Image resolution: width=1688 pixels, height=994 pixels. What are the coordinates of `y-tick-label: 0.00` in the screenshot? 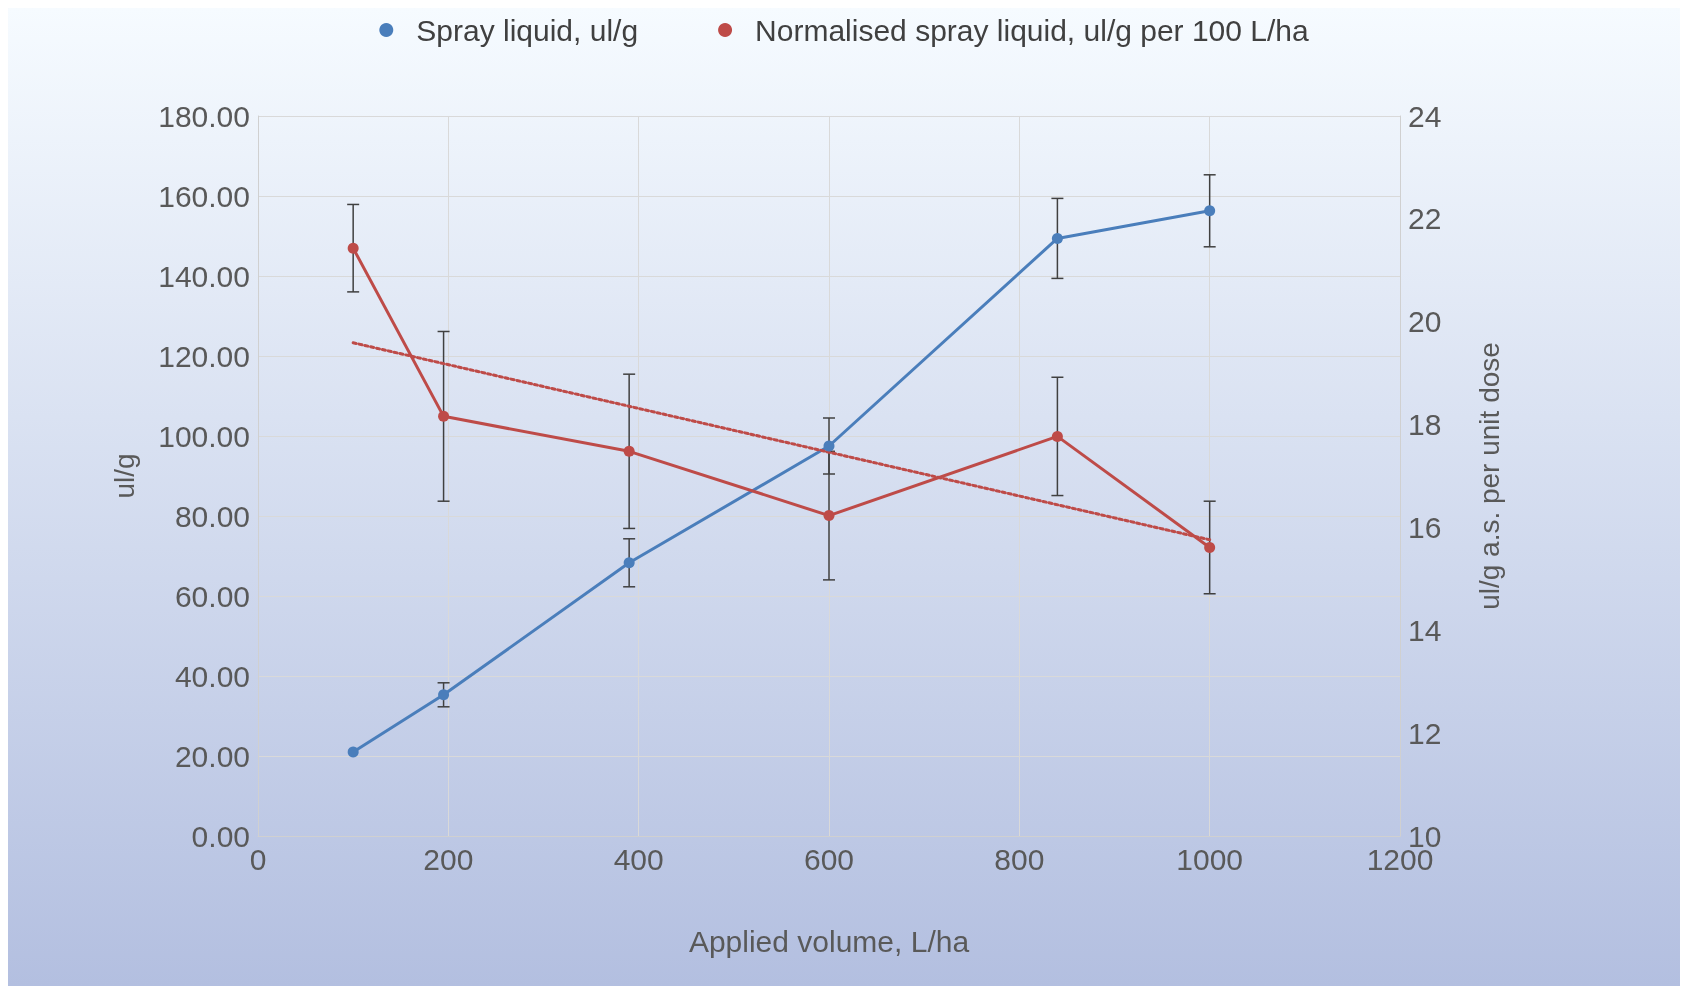 It's located at (220, 836).